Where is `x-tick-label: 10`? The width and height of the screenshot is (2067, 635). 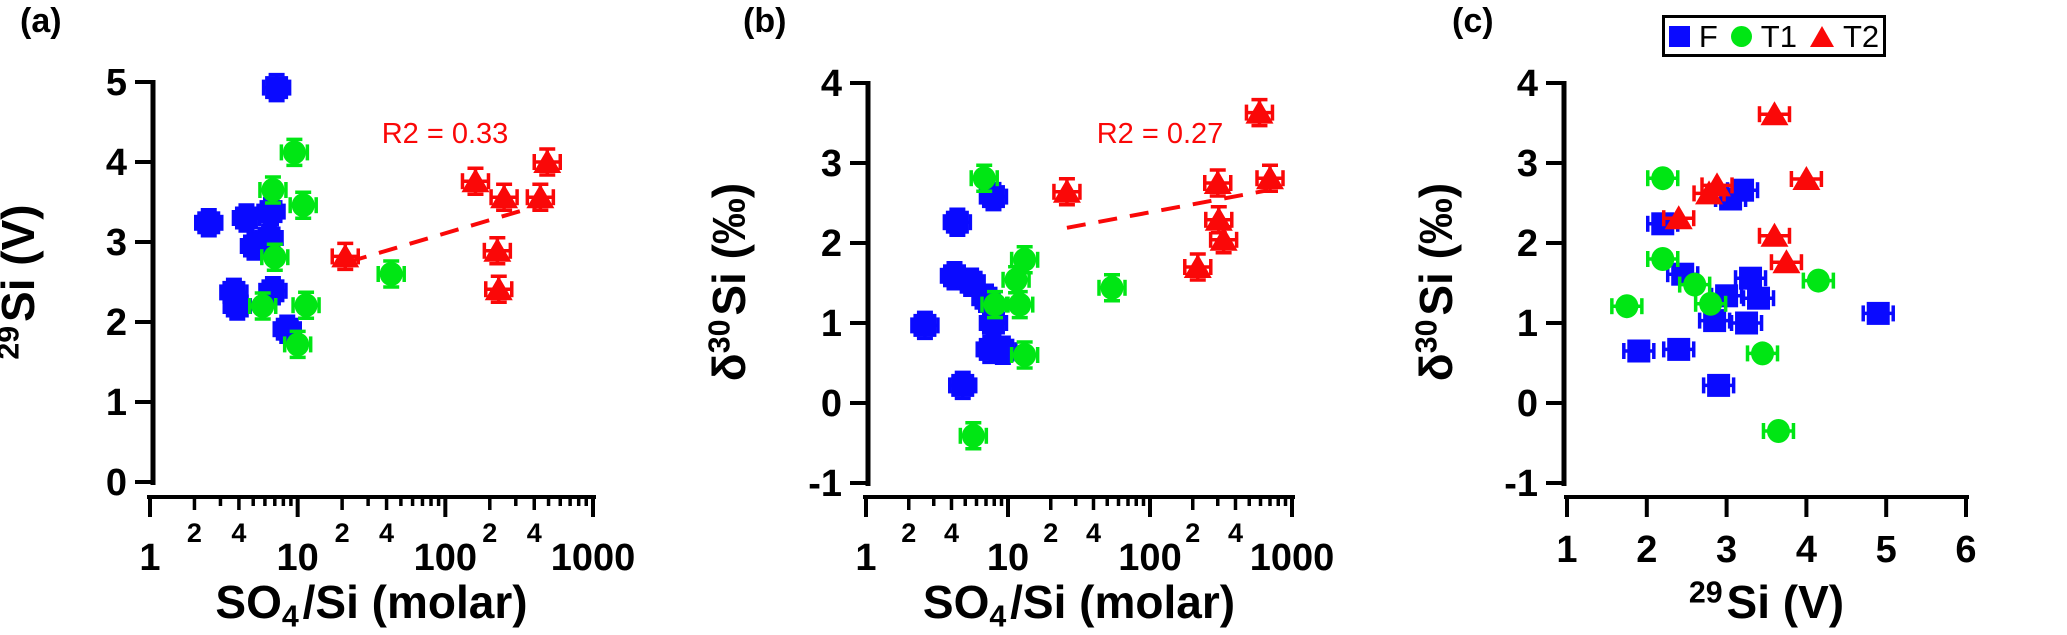
x-tick-label: 10 is located at coordinates (298, 558).